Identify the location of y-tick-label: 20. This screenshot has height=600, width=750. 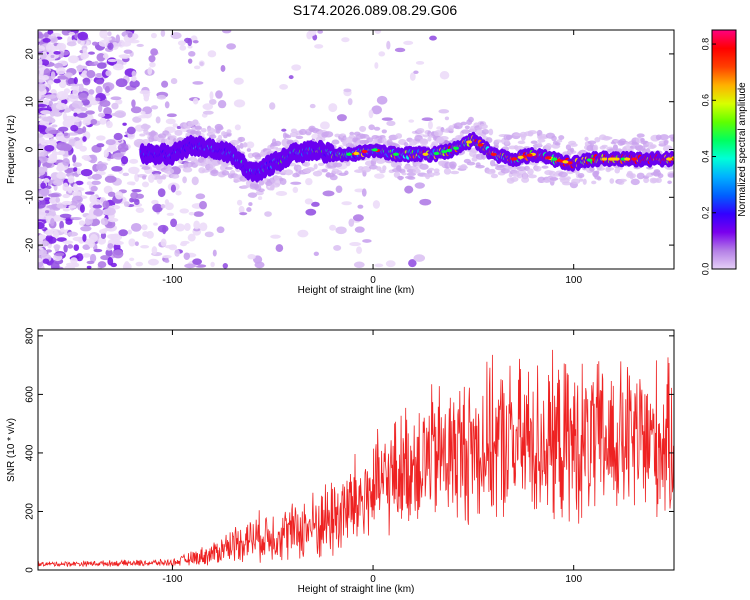
(30, 54).